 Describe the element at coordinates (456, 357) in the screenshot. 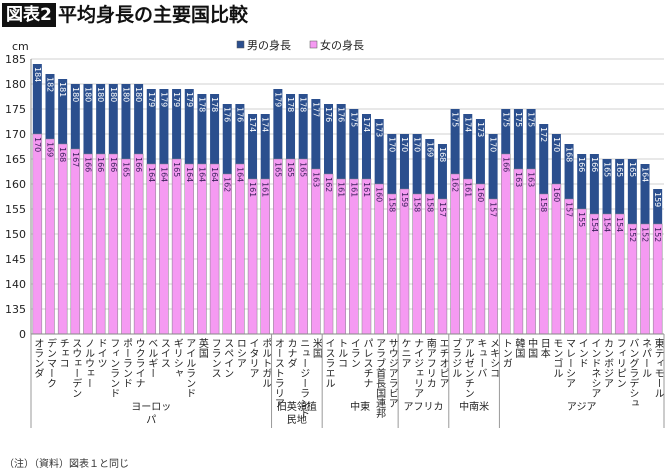

I see `category-label: ブラジル` at that location.